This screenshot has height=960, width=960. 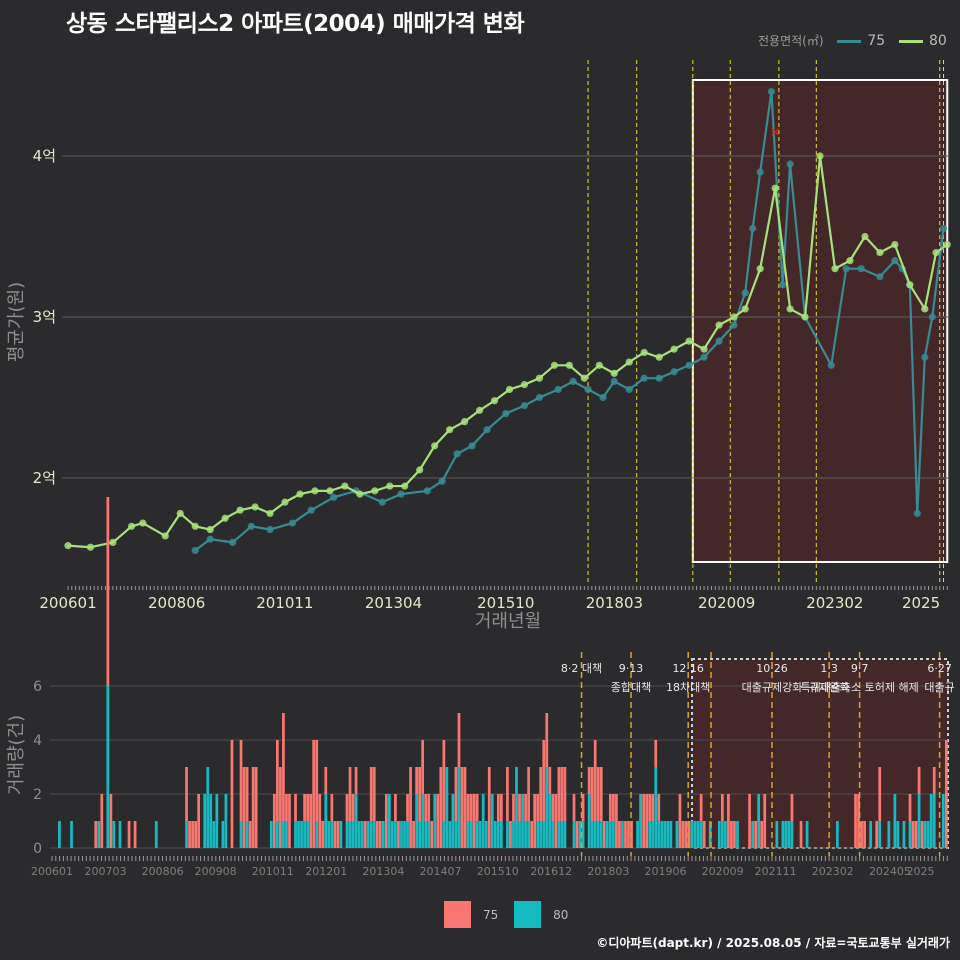 I want to click on y-tick-label: 4억, so click(x=44, y=156).